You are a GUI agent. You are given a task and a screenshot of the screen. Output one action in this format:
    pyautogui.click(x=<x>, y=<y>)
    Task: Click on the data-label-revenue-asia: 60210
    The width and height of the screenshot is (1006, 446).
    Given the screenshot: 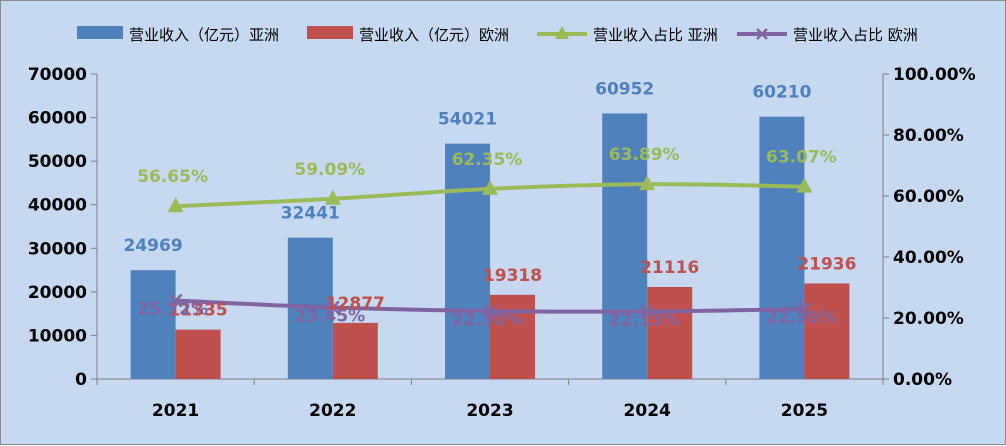 What is the action you would take?
    pyautogui.click(x=781, y=93)
    